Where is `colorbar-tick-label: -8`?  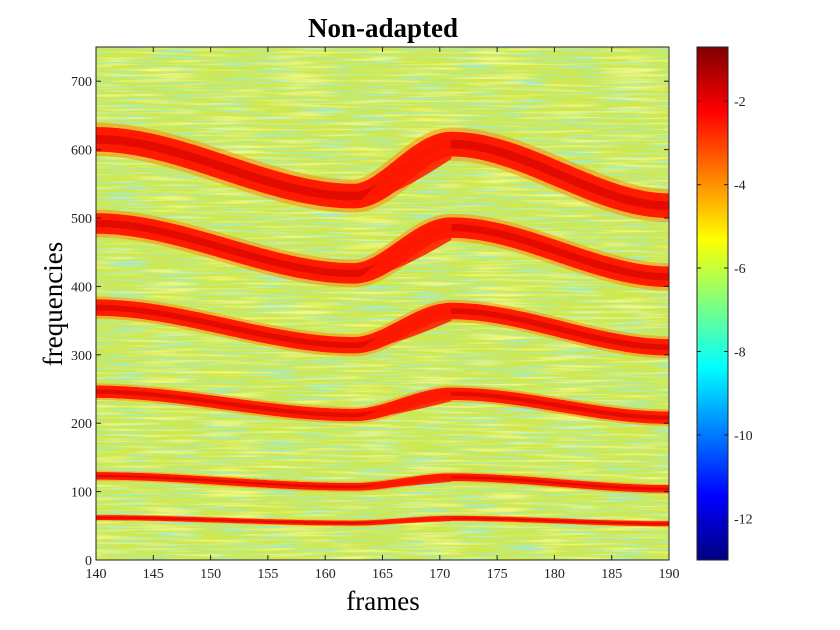
colorbar-tick-label: -8 is located at coordinates (740, 352).